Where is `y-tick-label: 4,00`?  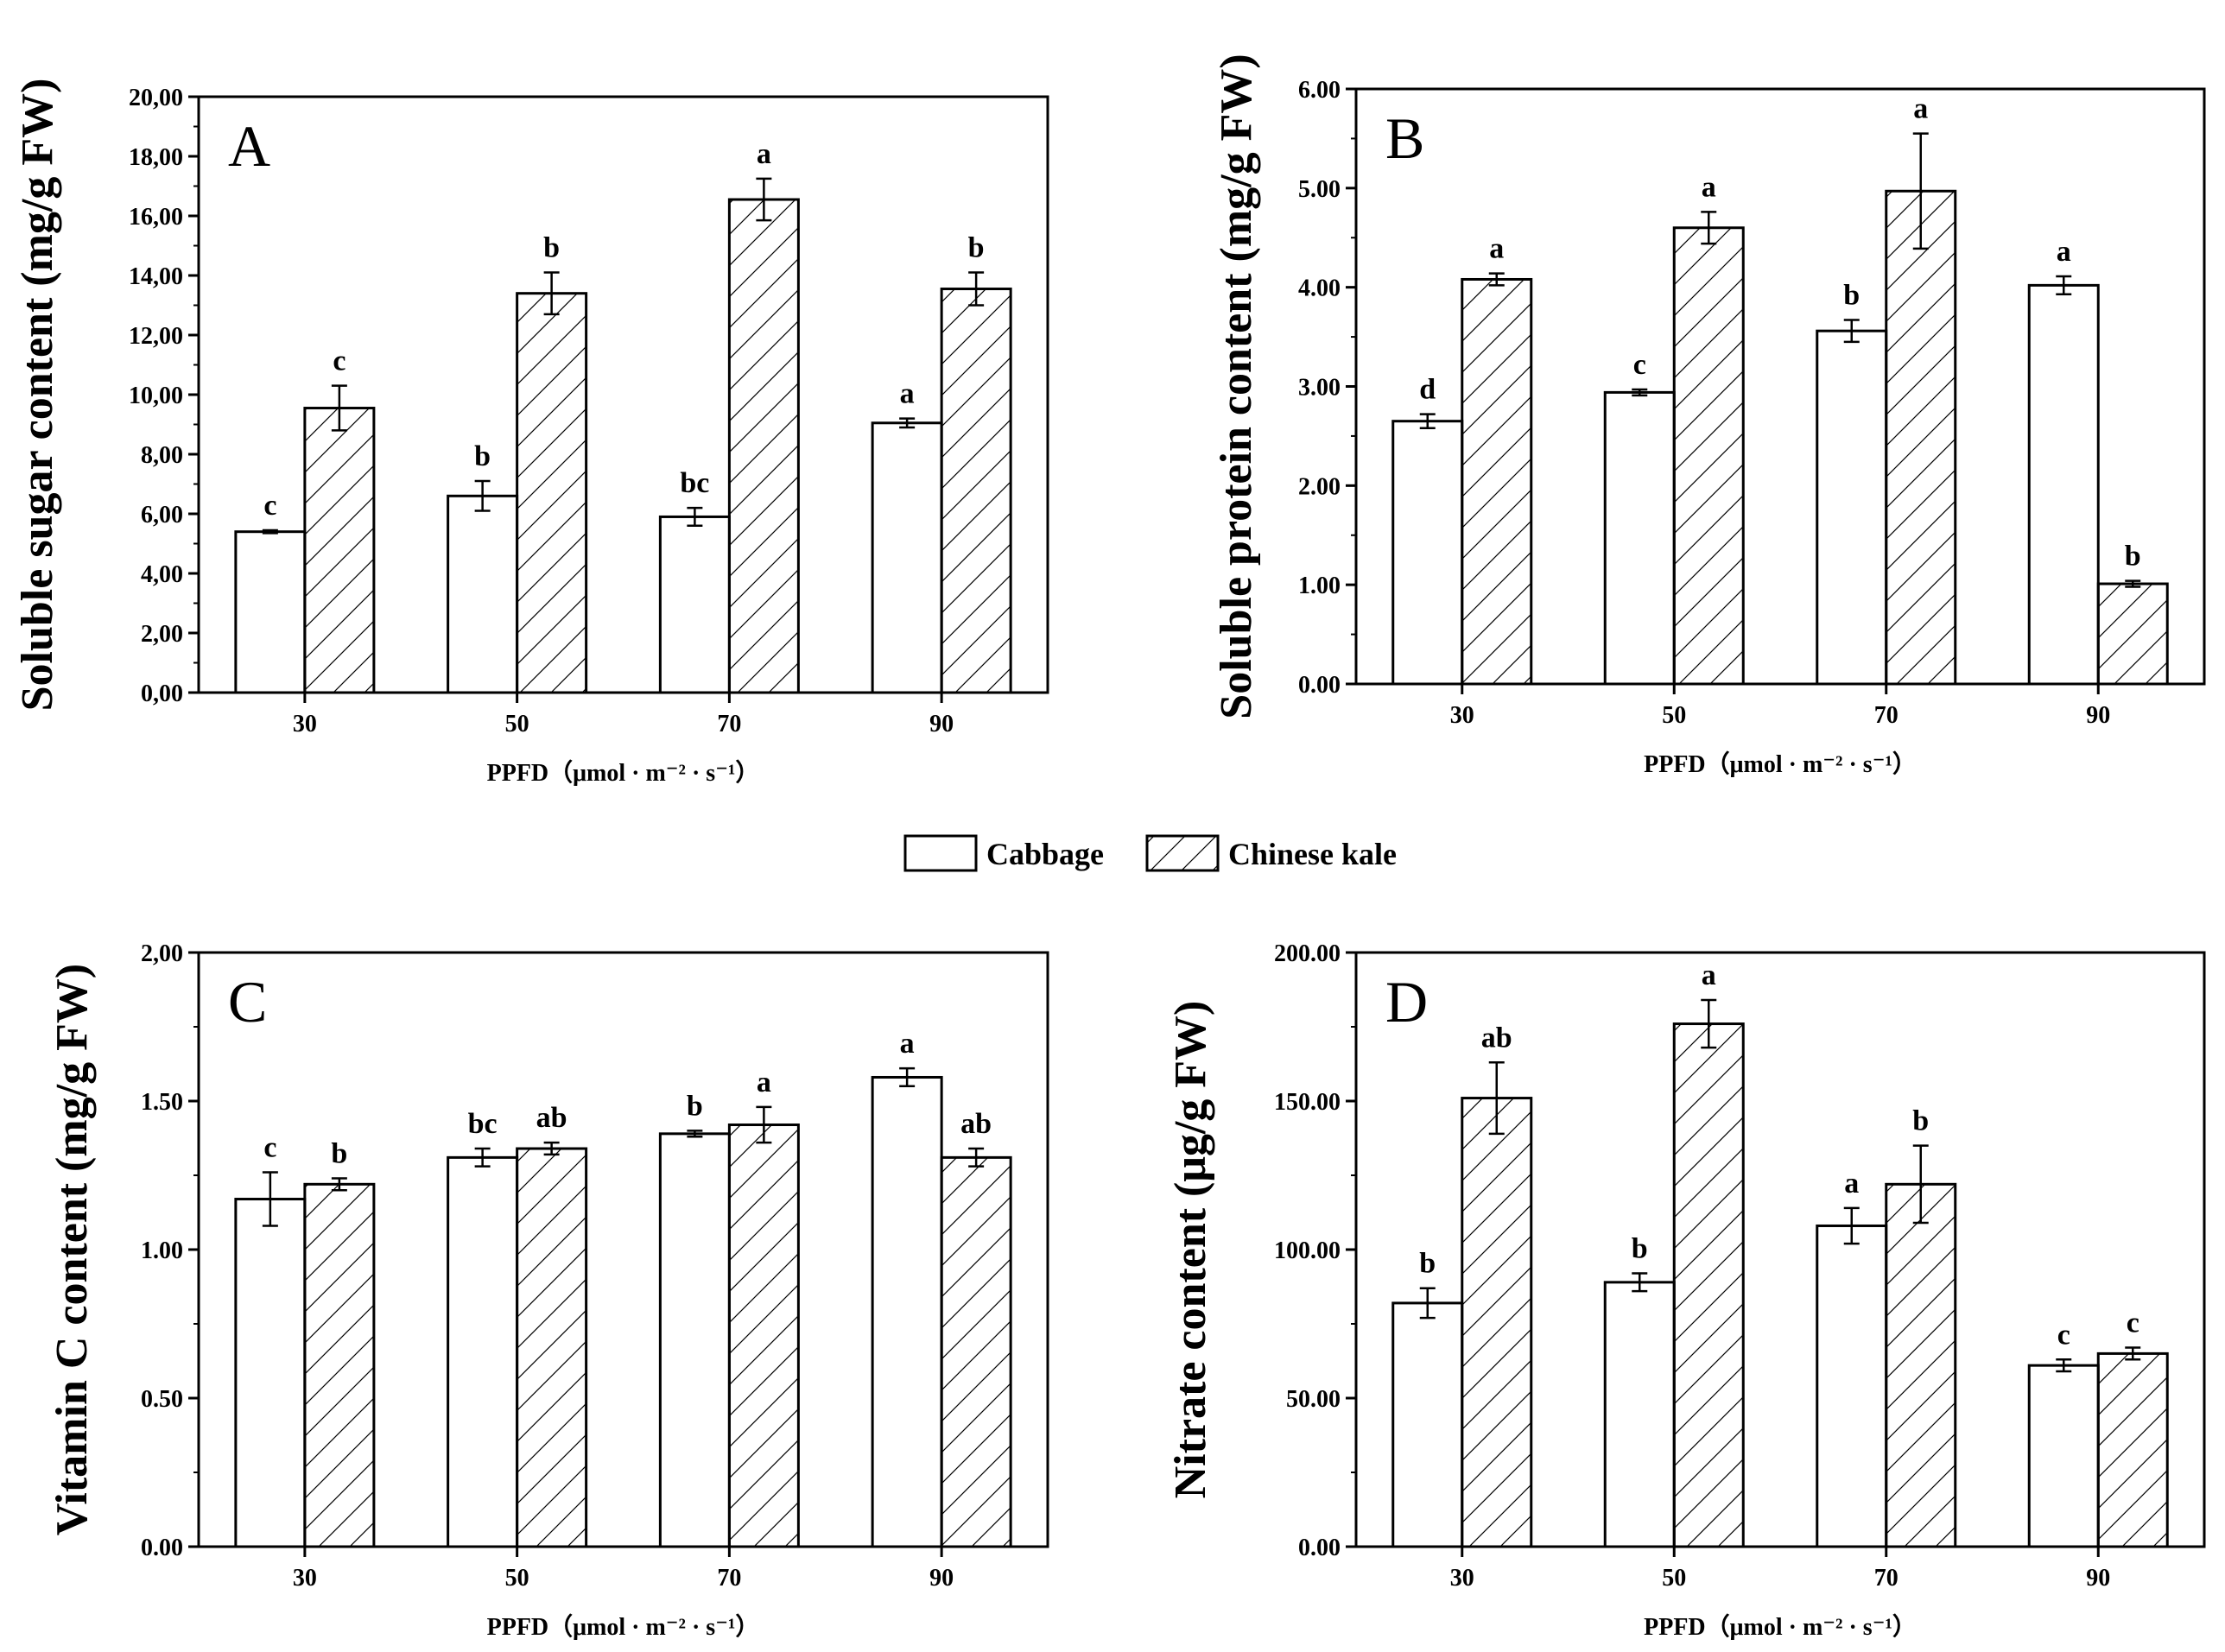 y-tick-label: 4,00 is located at coordinates (162, 574).